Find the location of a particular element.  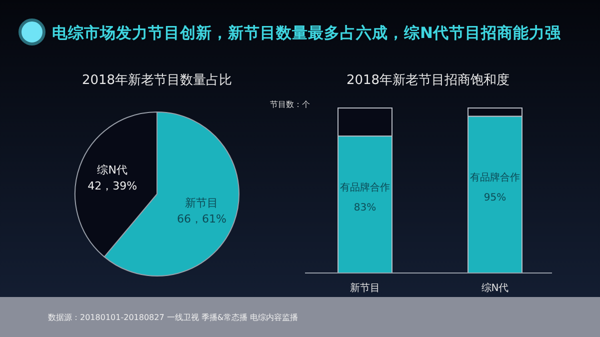

chart-subtitle: 2018年新老节目数量占比 is located at coordinates (157, 80).